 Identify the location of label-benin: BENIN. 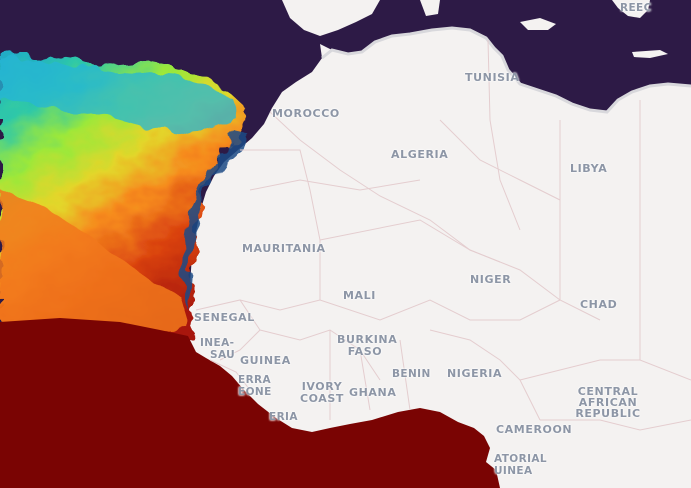
(411, 374).